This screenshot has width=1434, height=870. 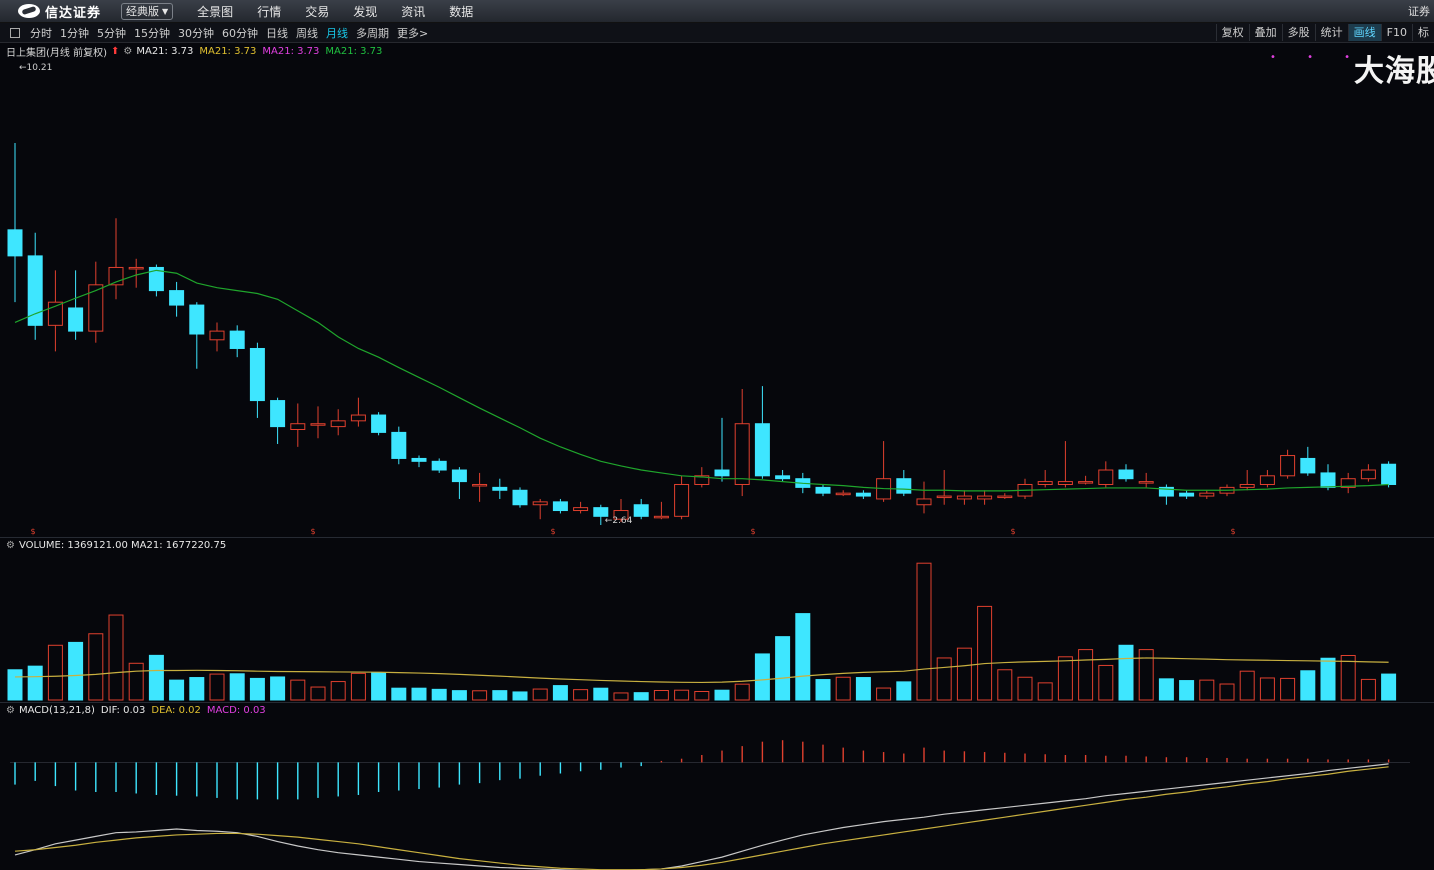 I want to click on nav-panorama: 全景图, so click(x=215, y=11).